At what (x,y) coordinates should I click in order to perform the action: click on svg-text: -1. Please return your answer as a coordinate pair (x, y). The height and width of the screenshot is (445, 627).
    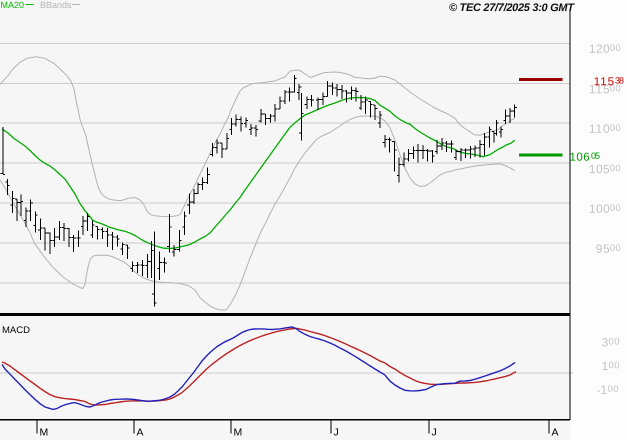
    Looking at the image, I should click on (602, 390).